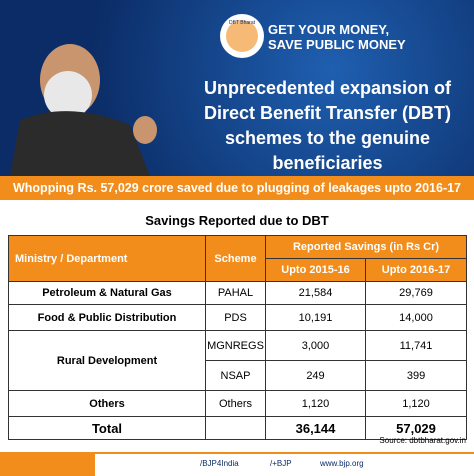  Describe the element at coordinates (107, 403) in the screenshot. I see `ministry-cell: Others` at that location.